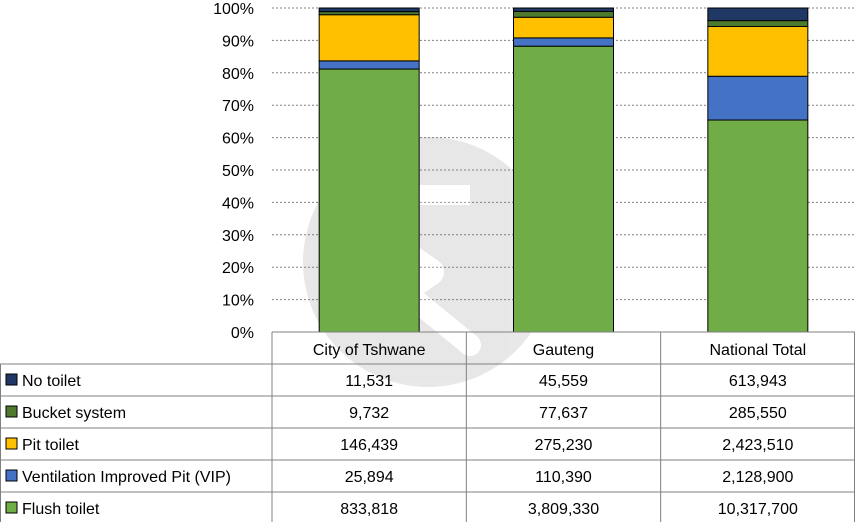 The width and height of the screenshot is (856, 522). What do you see at coordinates (74, 413) in the screenshot?
I see `series-label: Bucket system` at bounding box center [74, 413].